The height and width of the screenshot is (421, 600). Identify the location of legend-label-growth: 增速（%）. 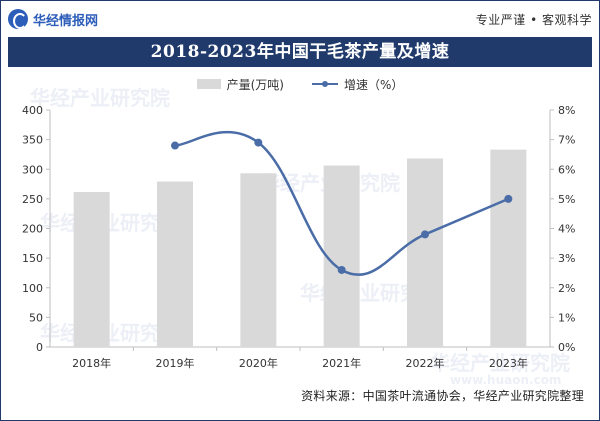
(373, 84).